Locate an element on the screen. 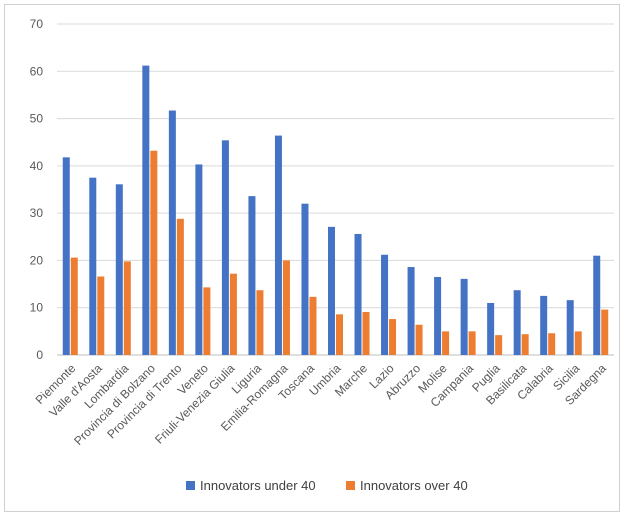  legend-label-under-40: Innovators under 40 is located at coordinates (258, 485).